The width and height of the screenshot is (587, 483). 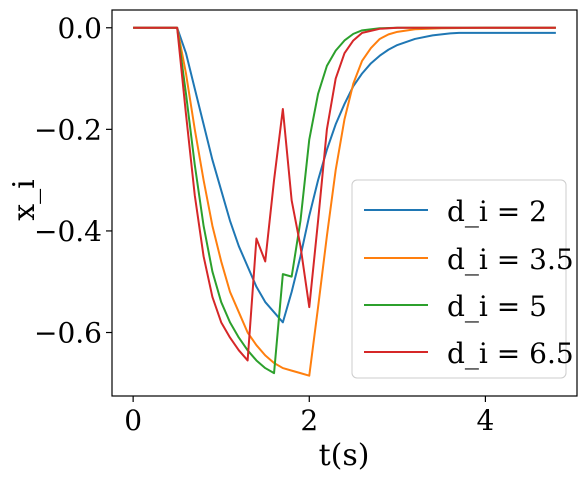 What do you see at coordinates (485, 420) in the screenshot?
I see `x-tick-label: 4` at bounding box center [485, 420].